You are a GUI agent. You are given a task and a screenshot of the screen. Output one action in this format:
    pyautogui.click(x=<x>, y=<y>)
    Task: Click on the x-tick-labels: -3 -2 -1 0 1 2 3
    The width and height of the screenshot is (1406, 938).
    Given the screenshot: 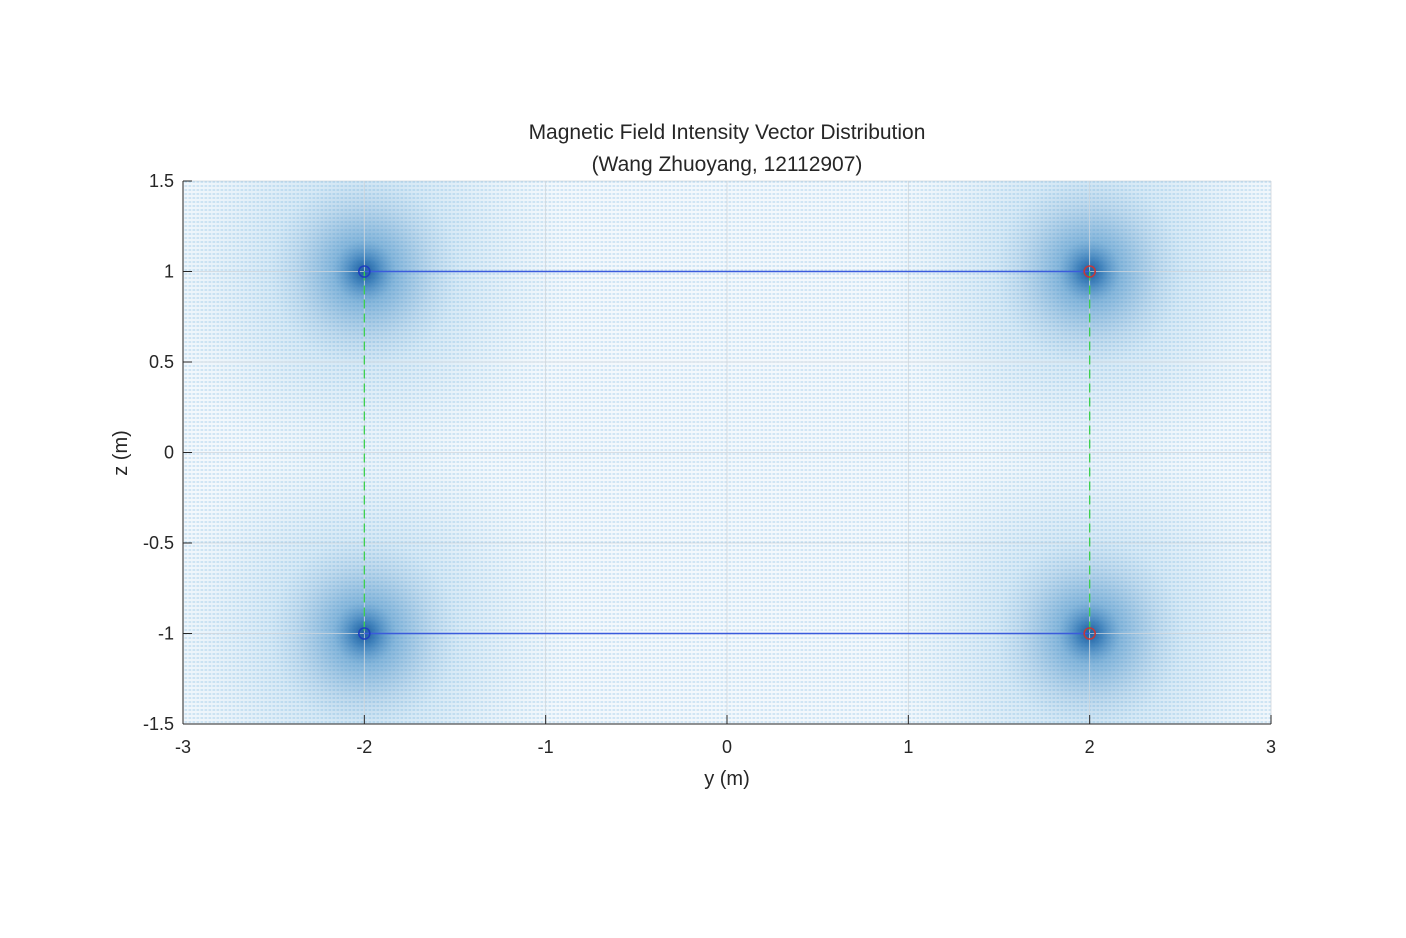 What is the action you would take?
    pyautogui.click(x=725, y=747)
    